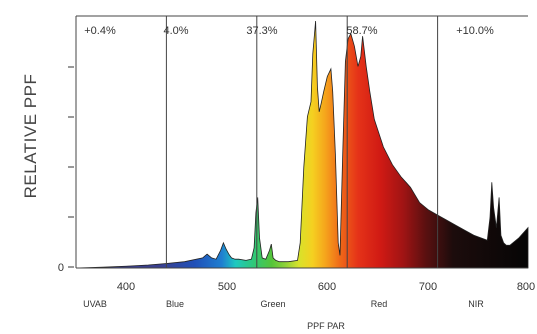  I want to click on x-tick-label: 700, so click(428, 287).